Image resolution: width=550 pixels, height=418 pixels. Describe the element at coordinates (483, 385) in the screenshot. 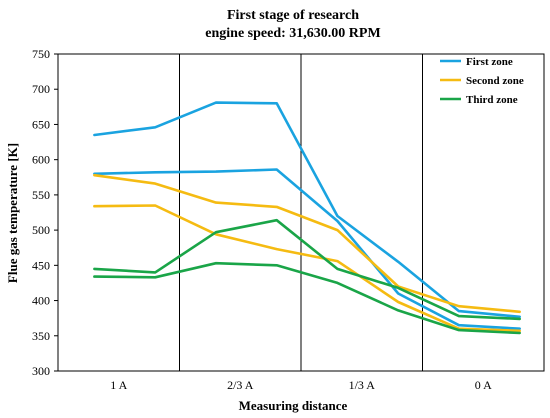

I see `x-tick-label: 0 A` at that location.